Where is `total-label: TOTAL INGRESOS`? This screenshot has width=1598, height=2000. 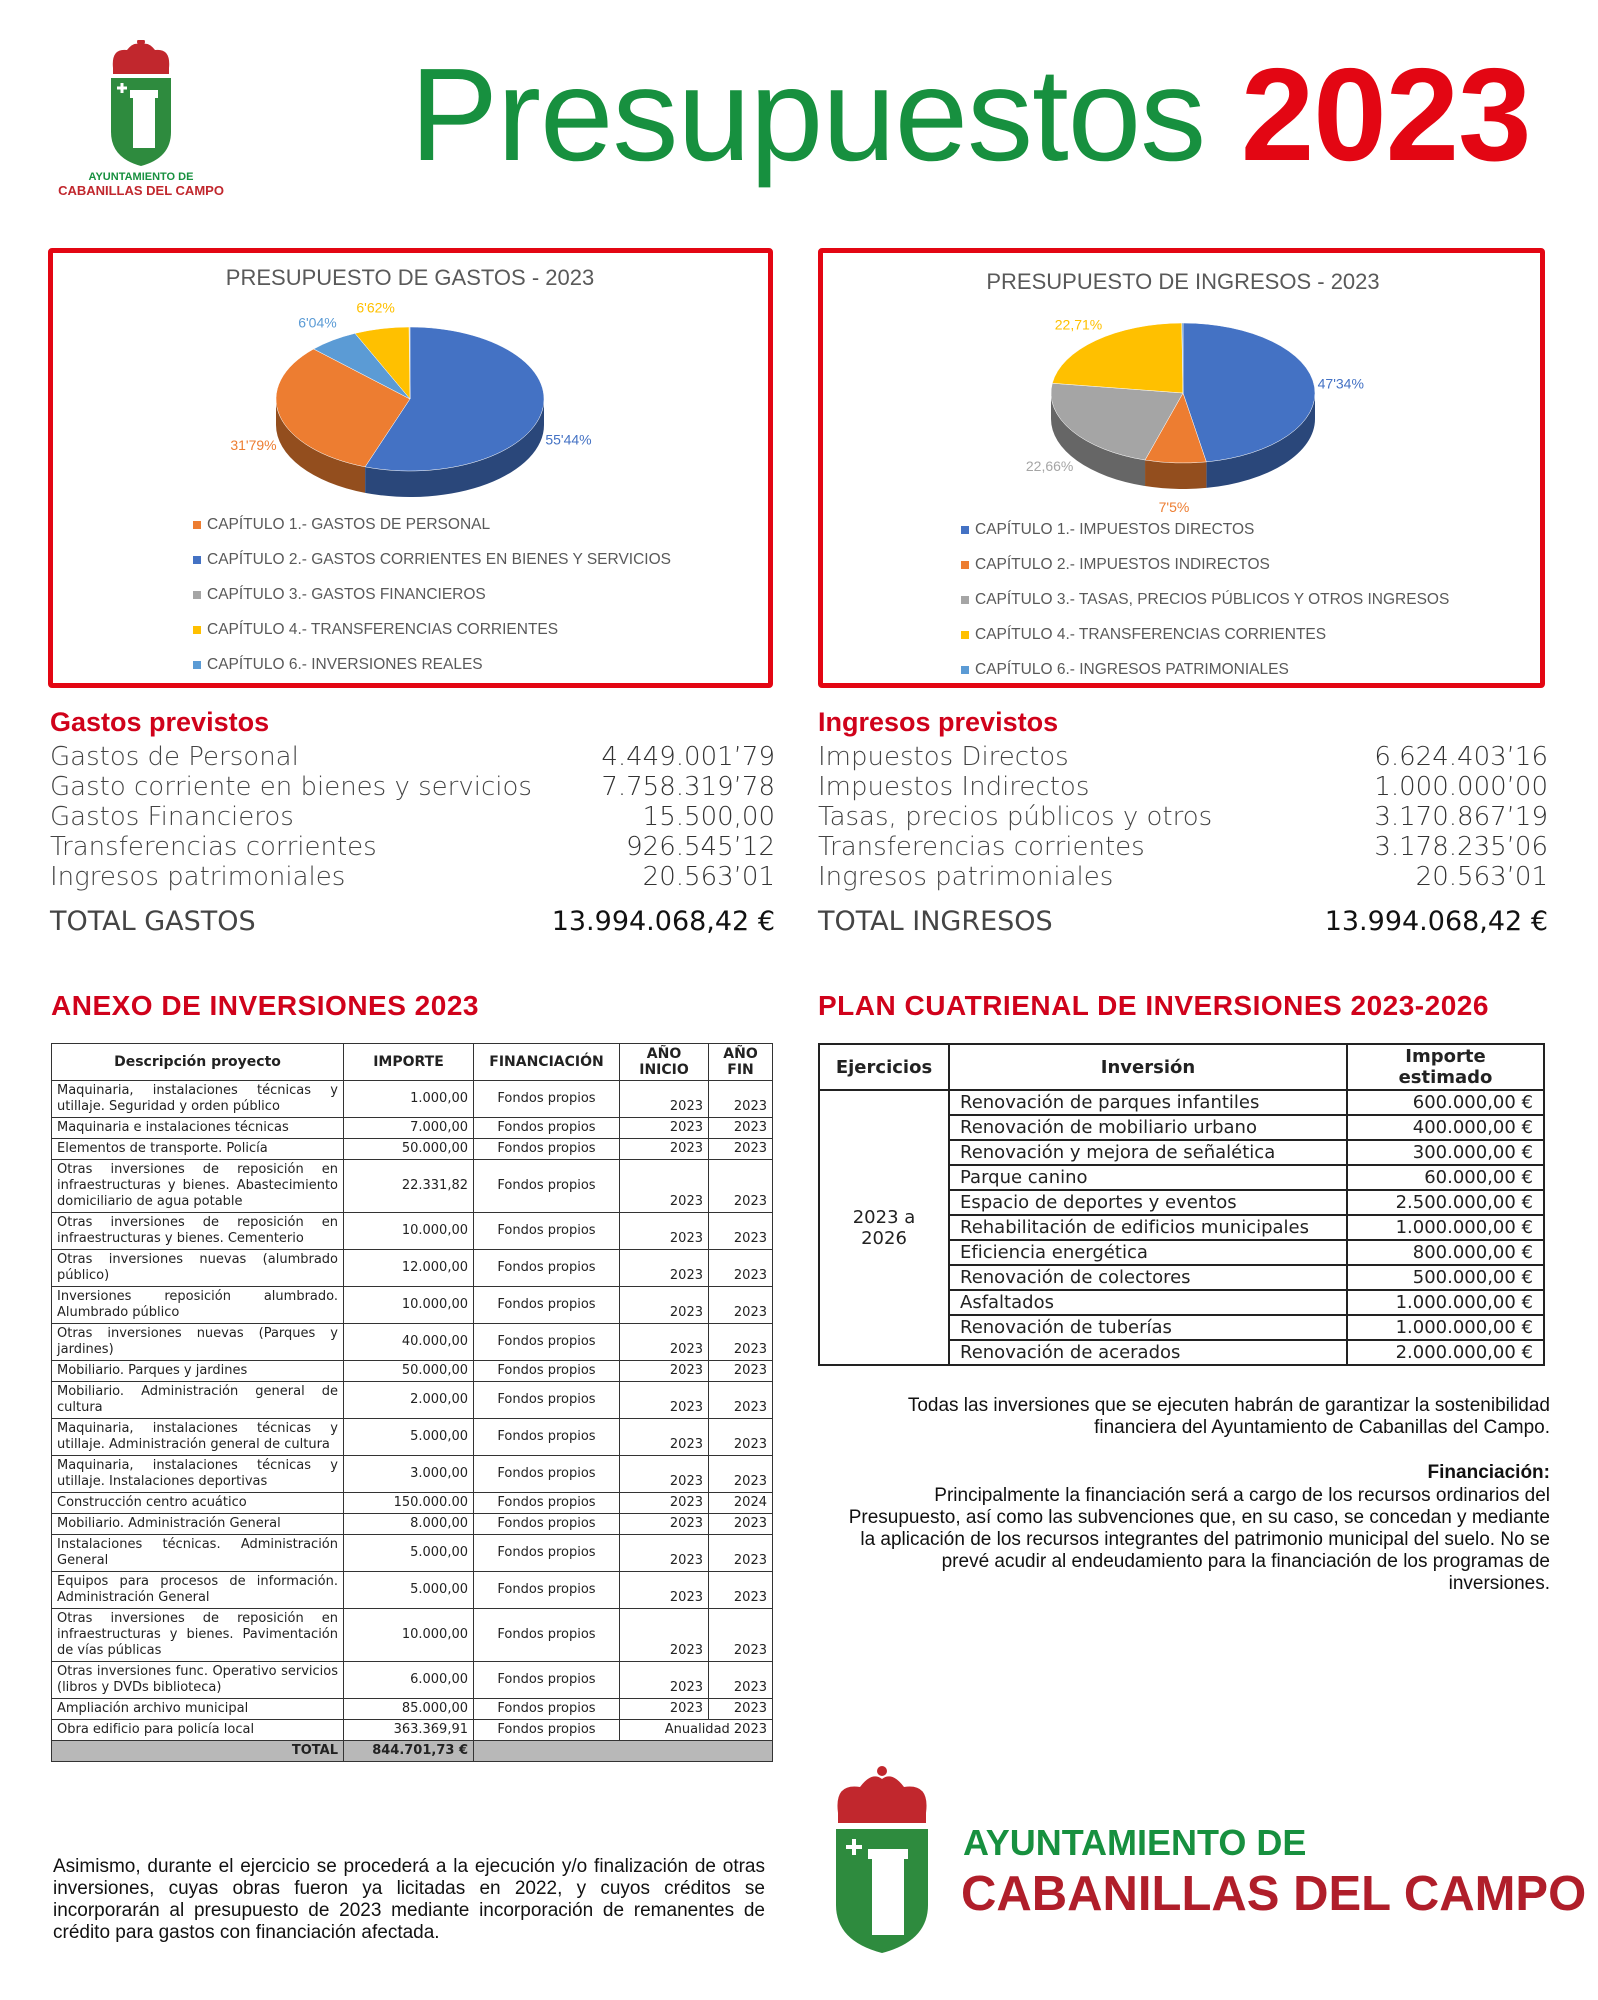
total-label: TOTAL INGRESOS is located at coordinates (935, 921).